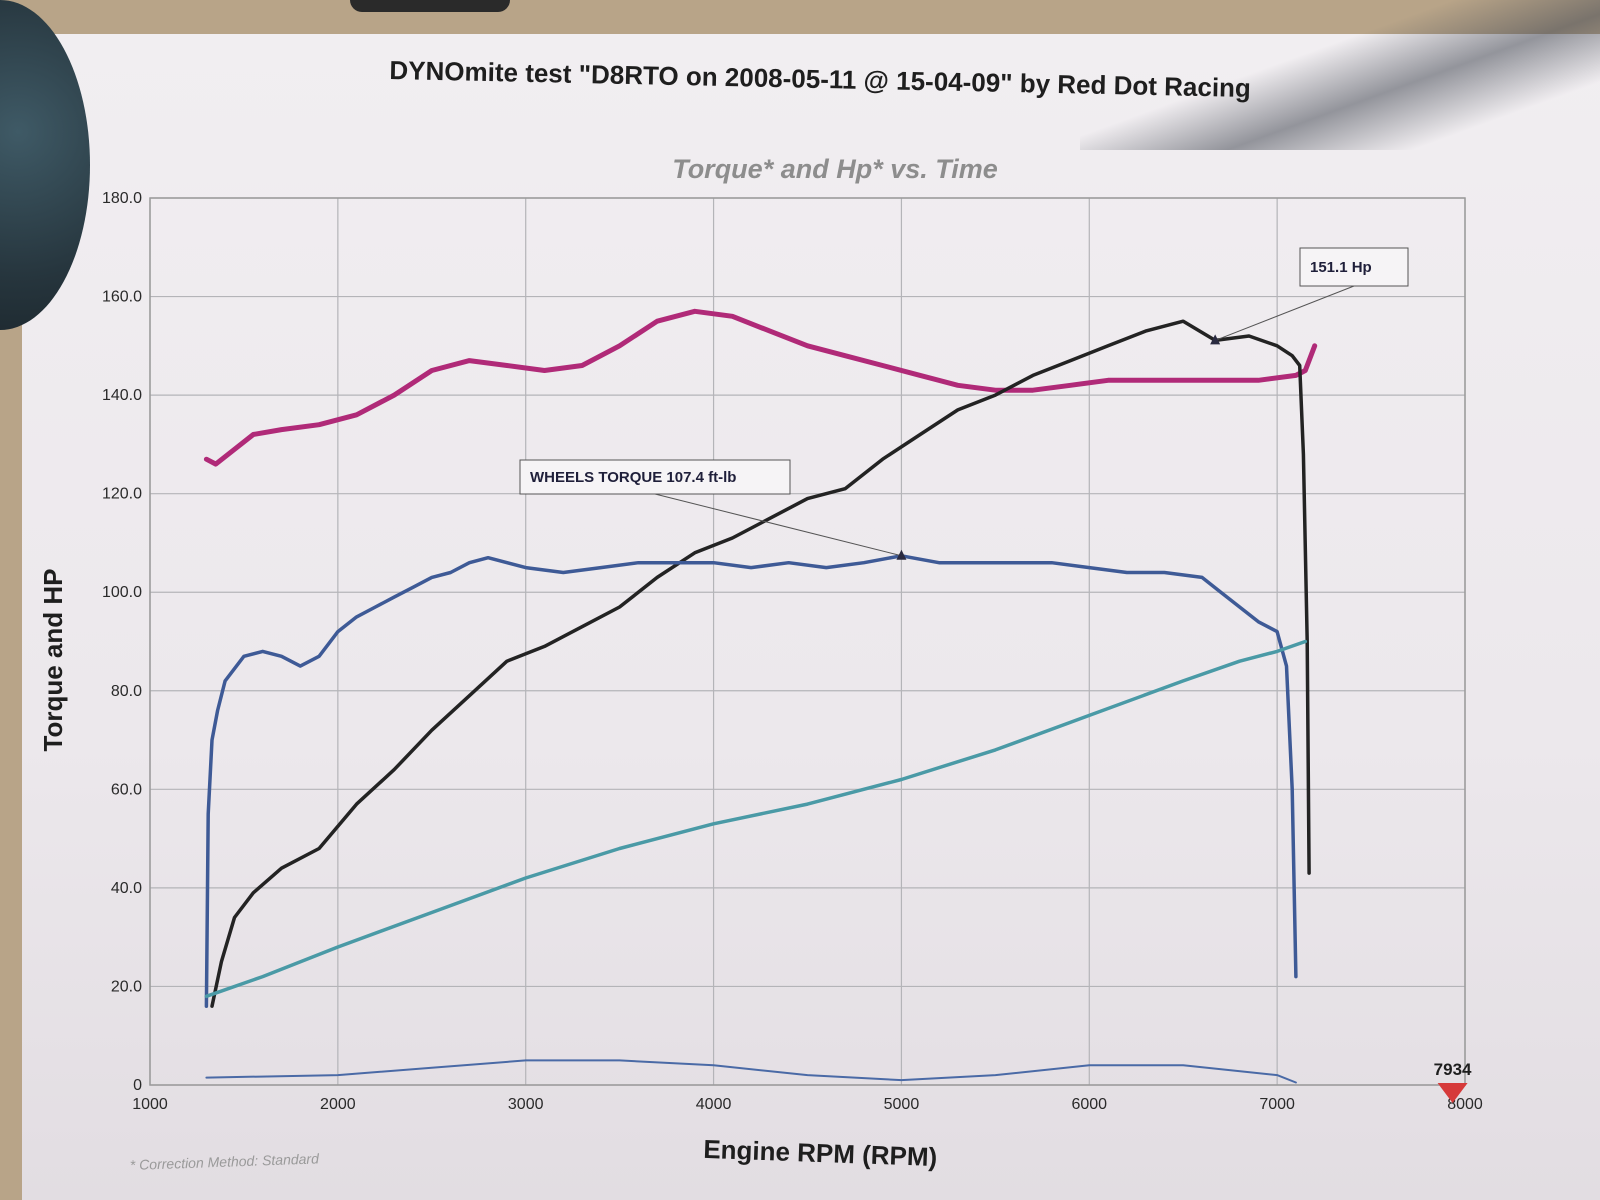  Describe the element at coordinates (126, 986) in the screenshot. I see `y-tick-label: 20.0` at that location.